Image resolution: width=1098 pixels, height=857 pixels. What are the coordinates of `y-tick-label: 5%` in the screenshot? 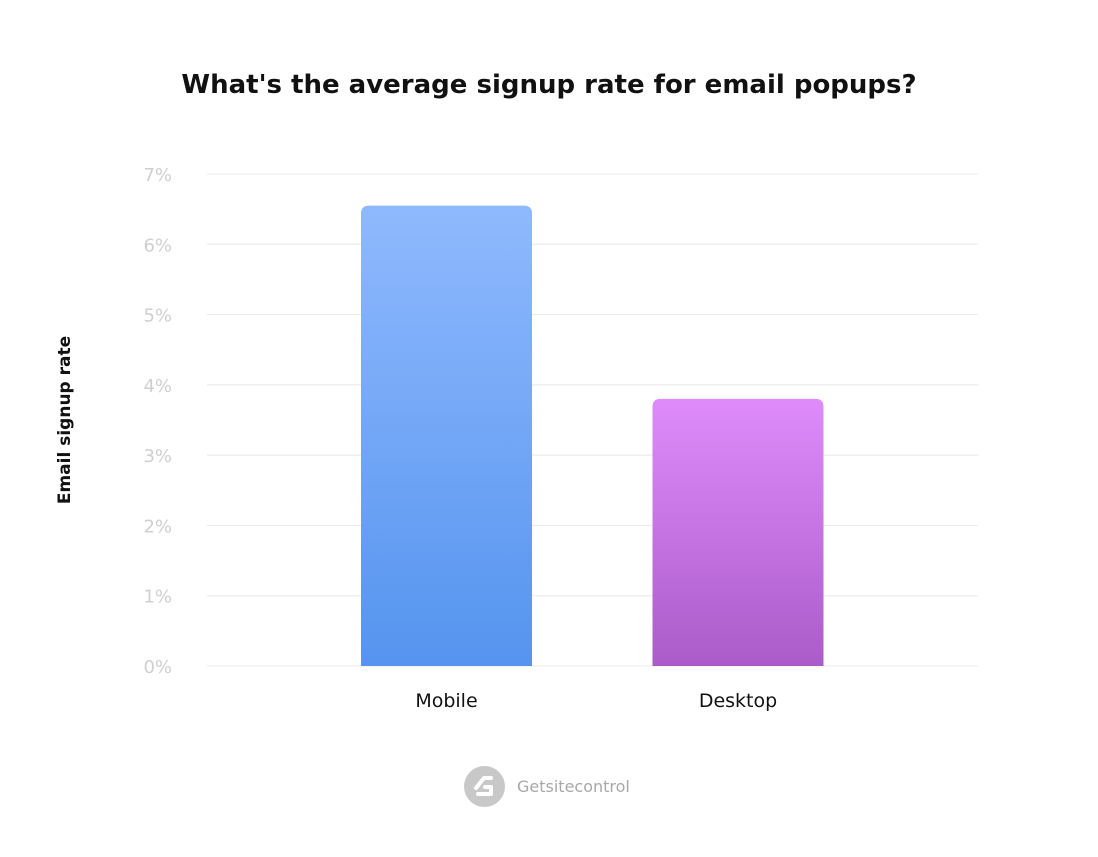 It's located at (157, 316).